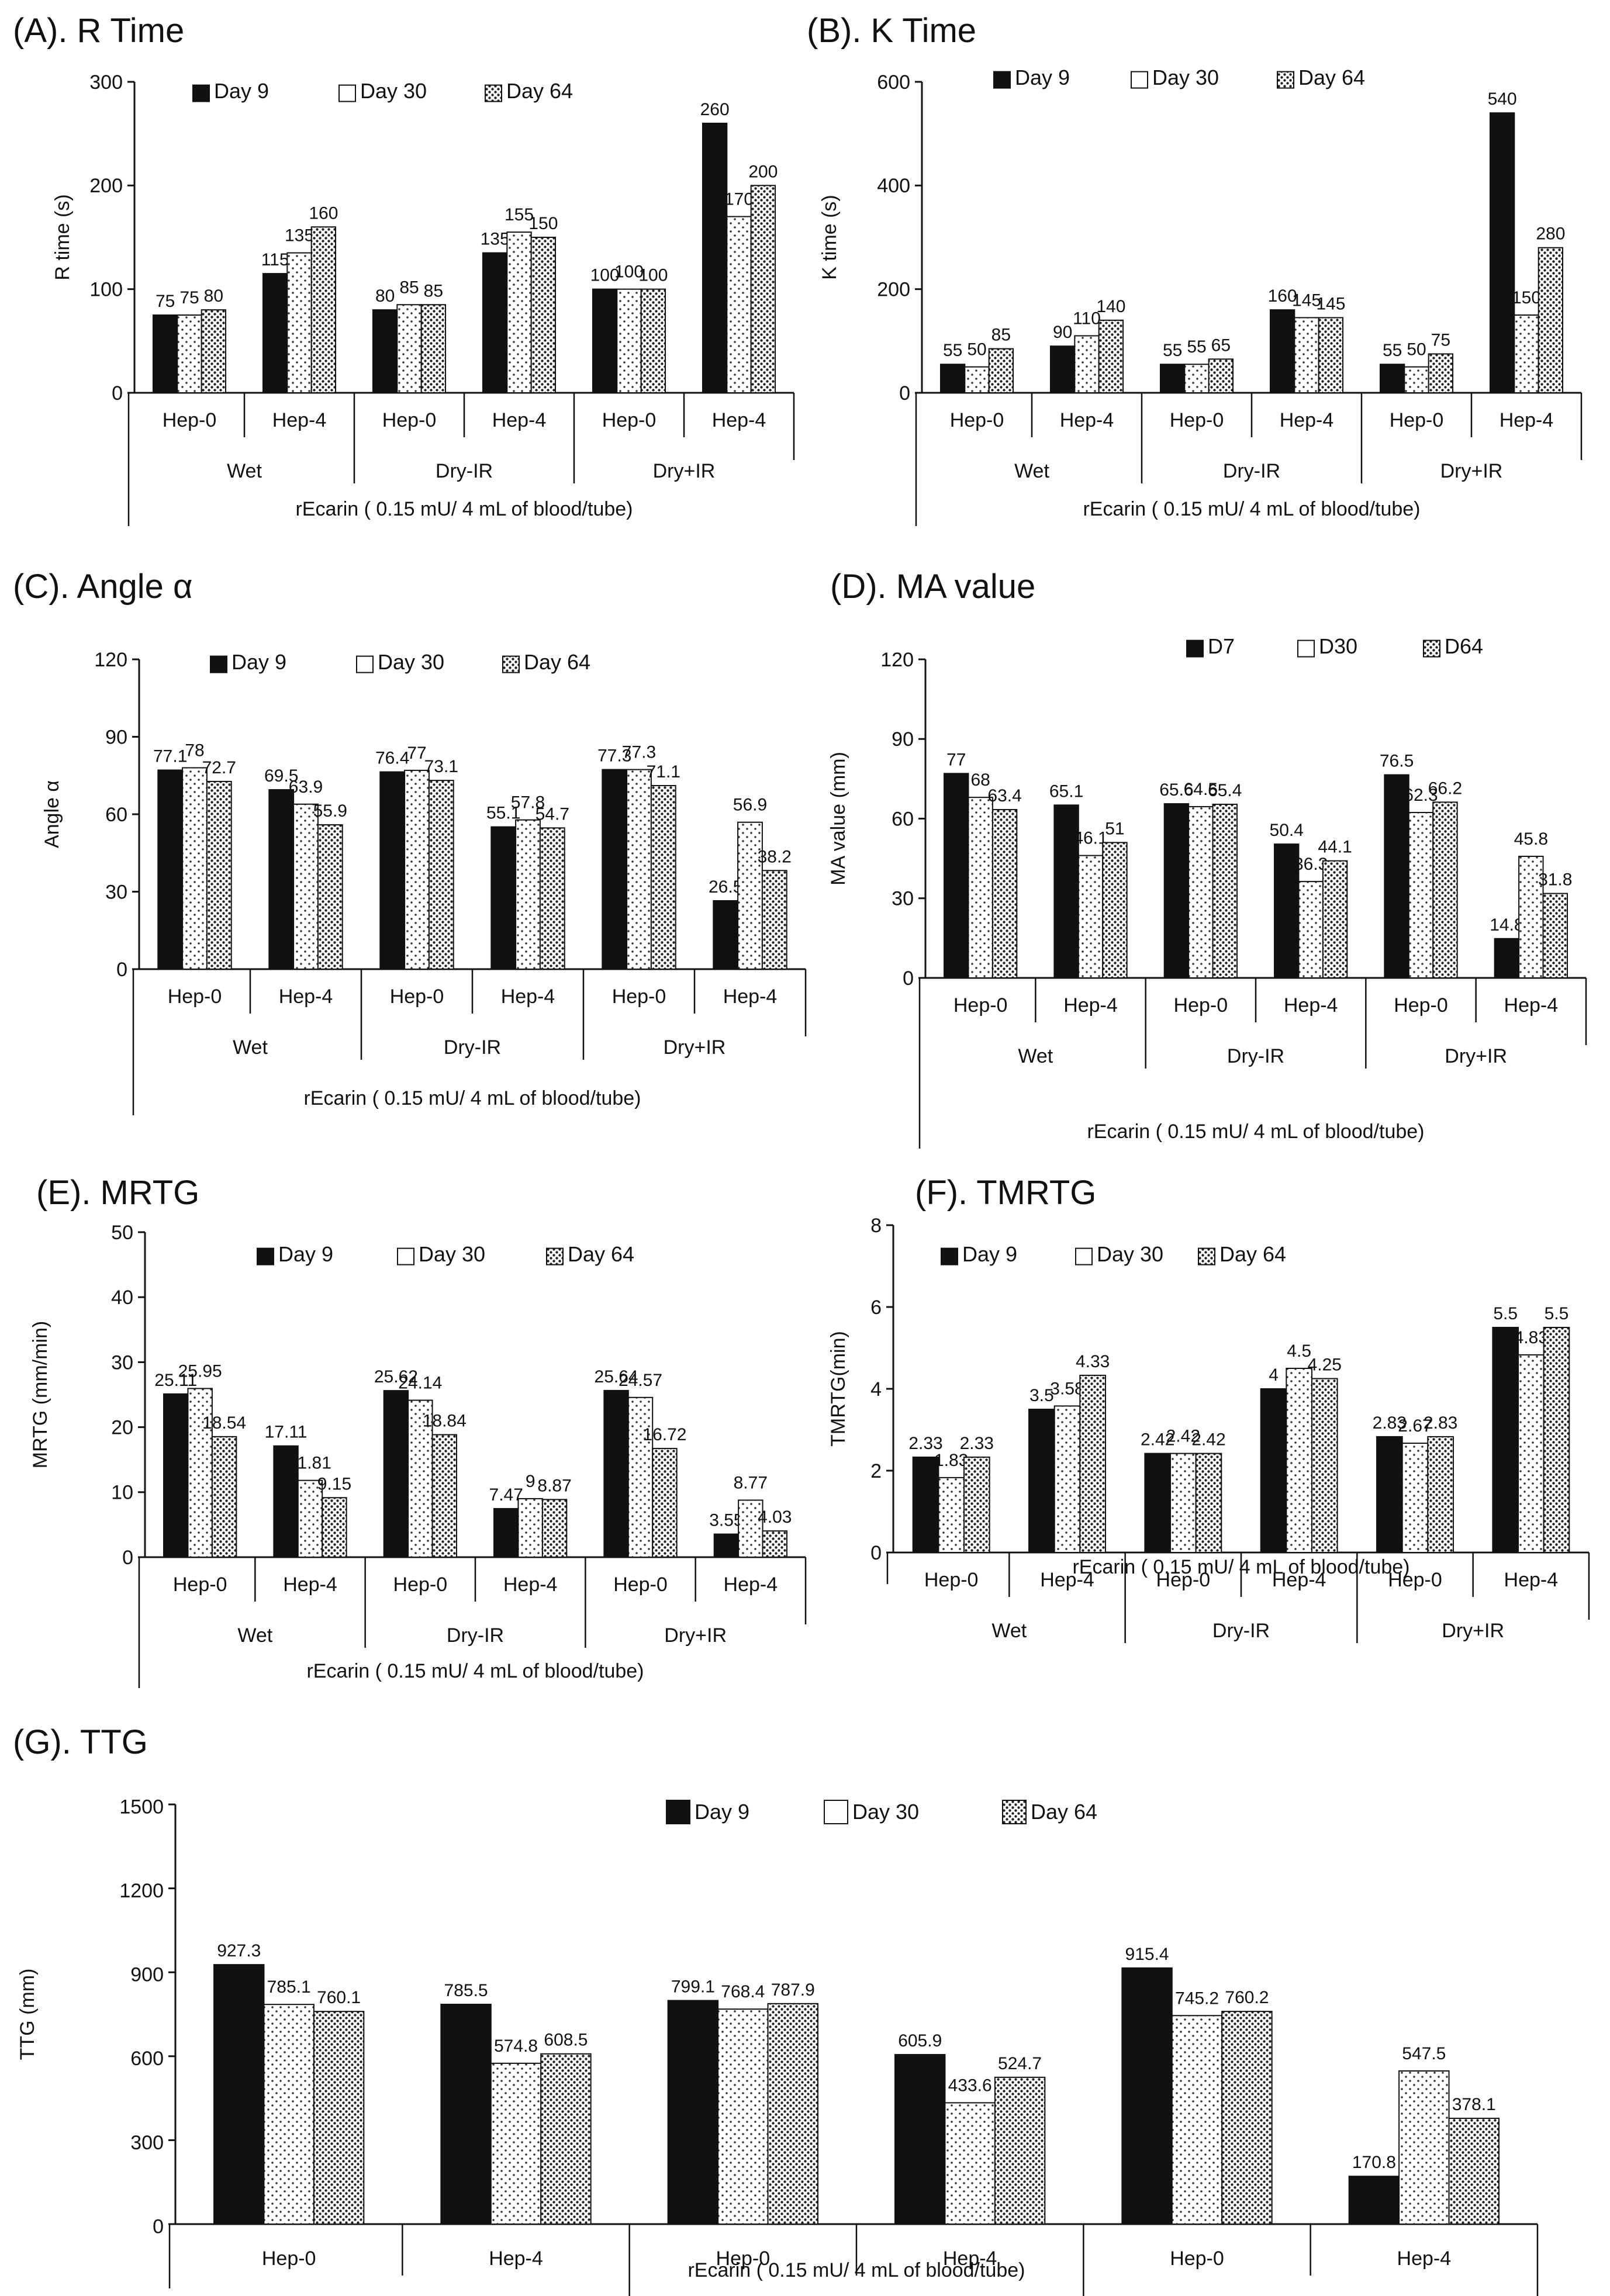  Describe the element at coordinates (1066, 791) in the screenshot. I see `data-label: 65.1` at that location.